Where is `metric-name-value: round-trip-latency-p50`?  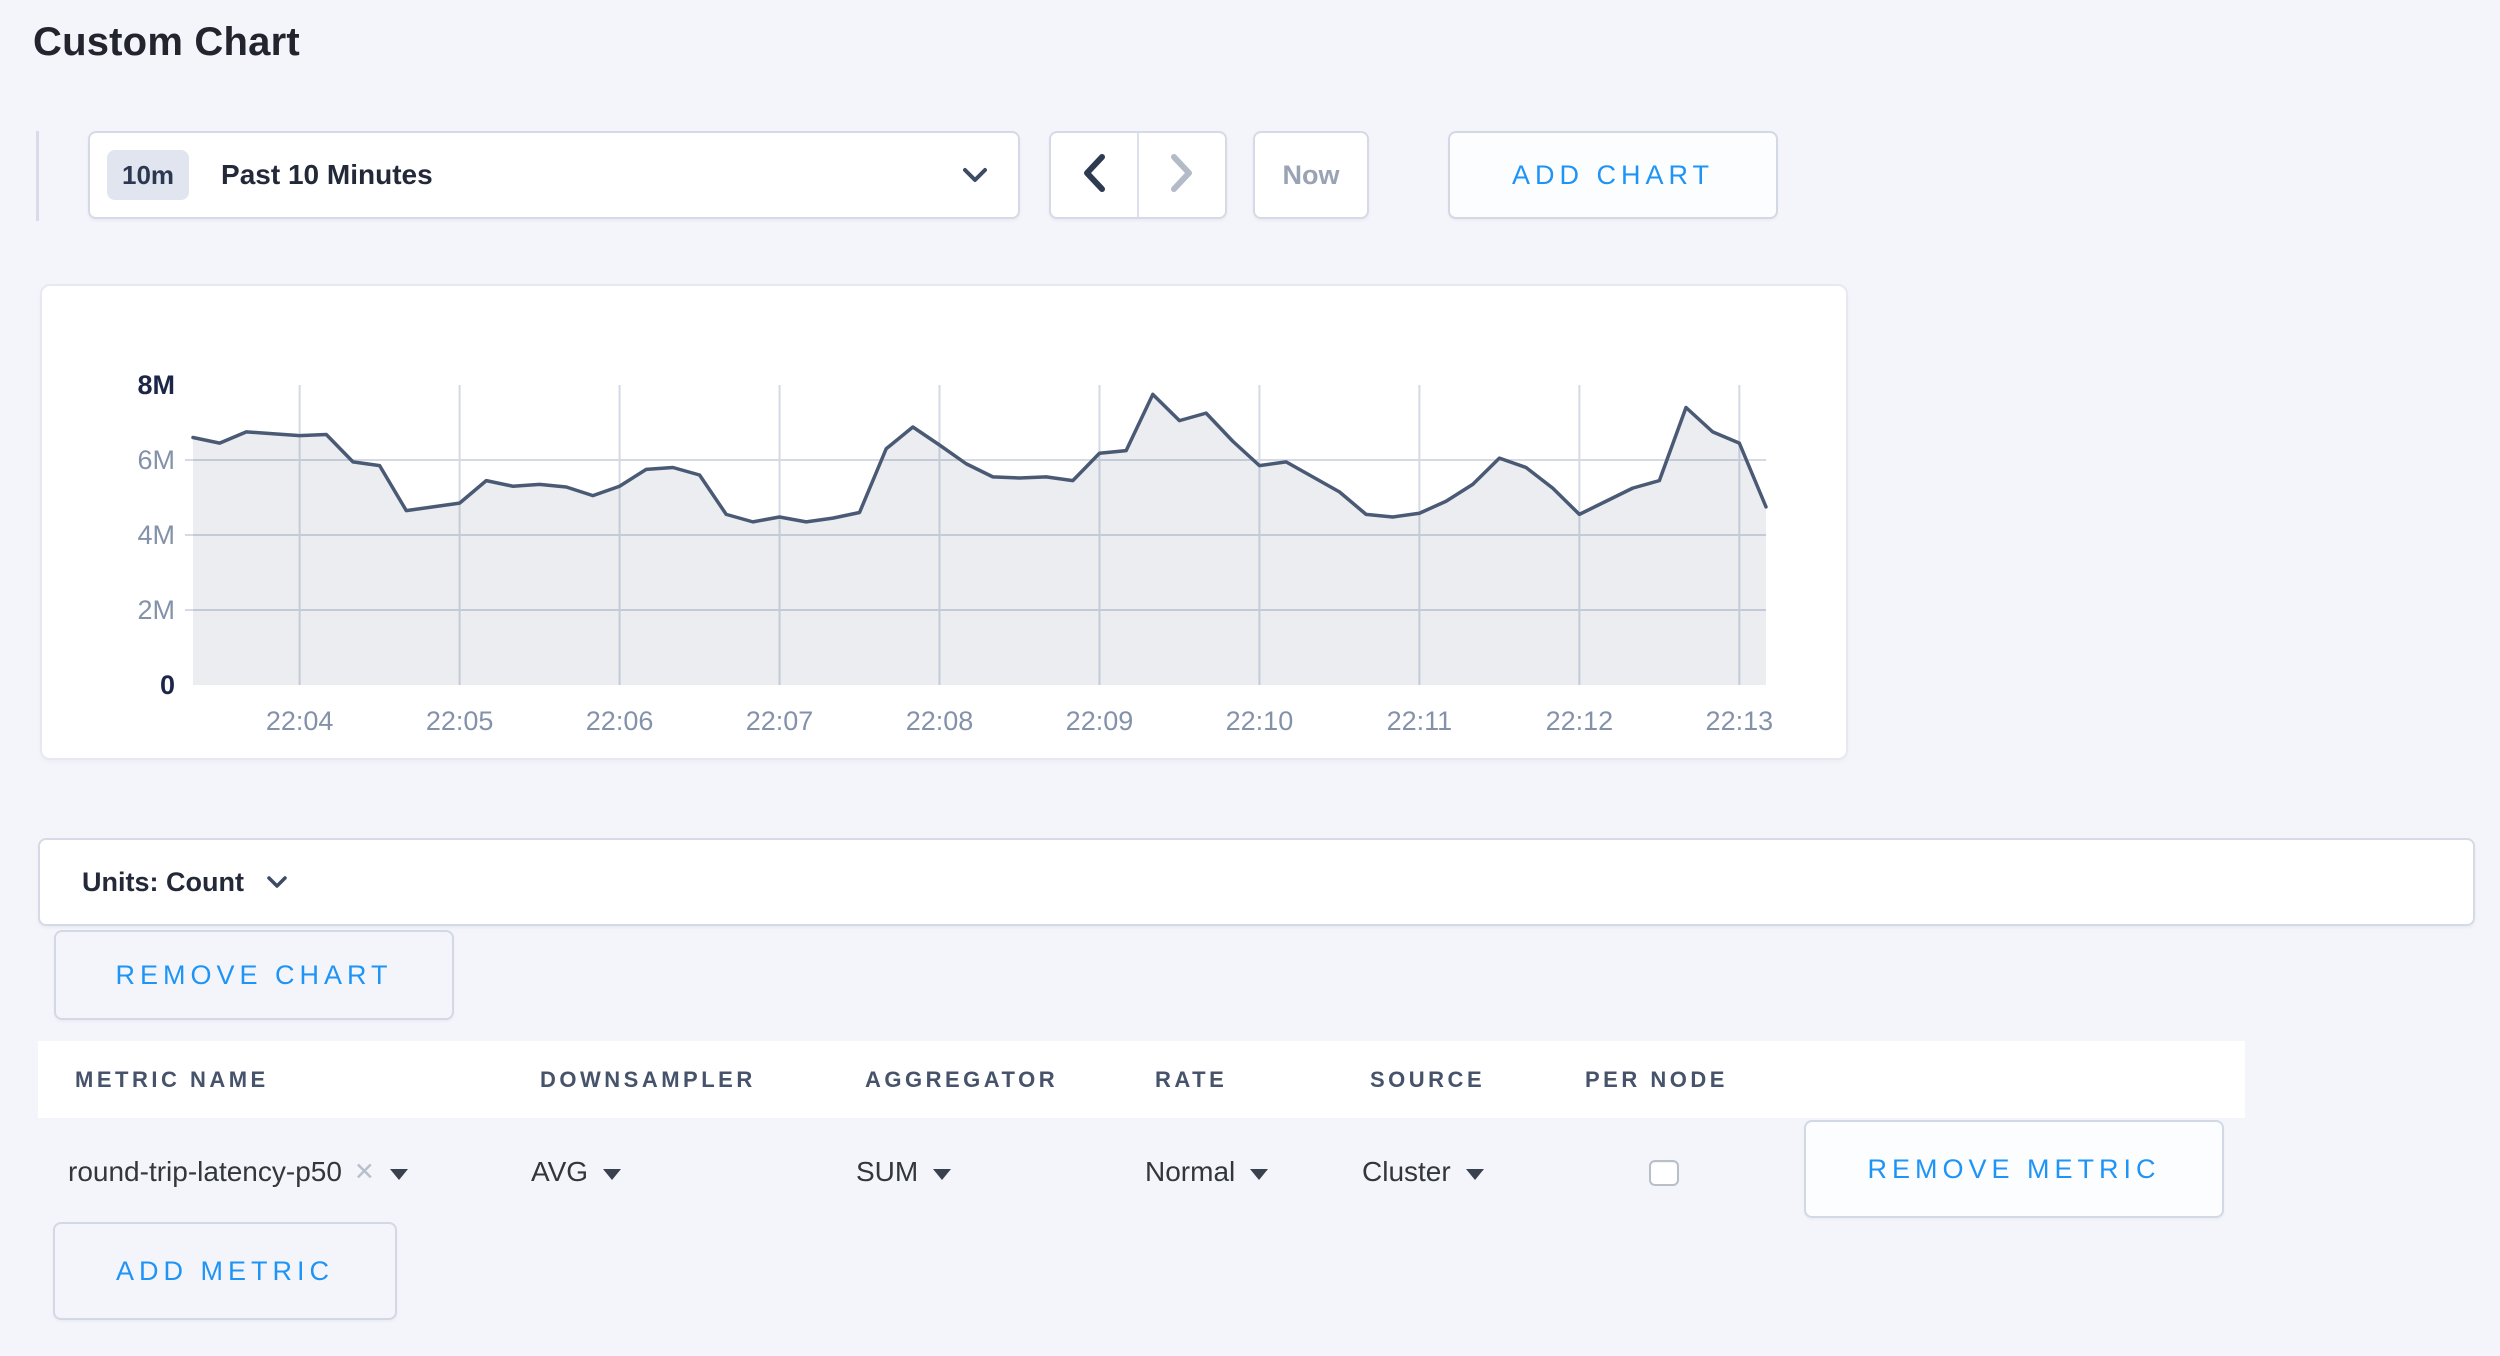 metric-name-value: round-trip-latency-p50 is located at coordinates (205, 1171).